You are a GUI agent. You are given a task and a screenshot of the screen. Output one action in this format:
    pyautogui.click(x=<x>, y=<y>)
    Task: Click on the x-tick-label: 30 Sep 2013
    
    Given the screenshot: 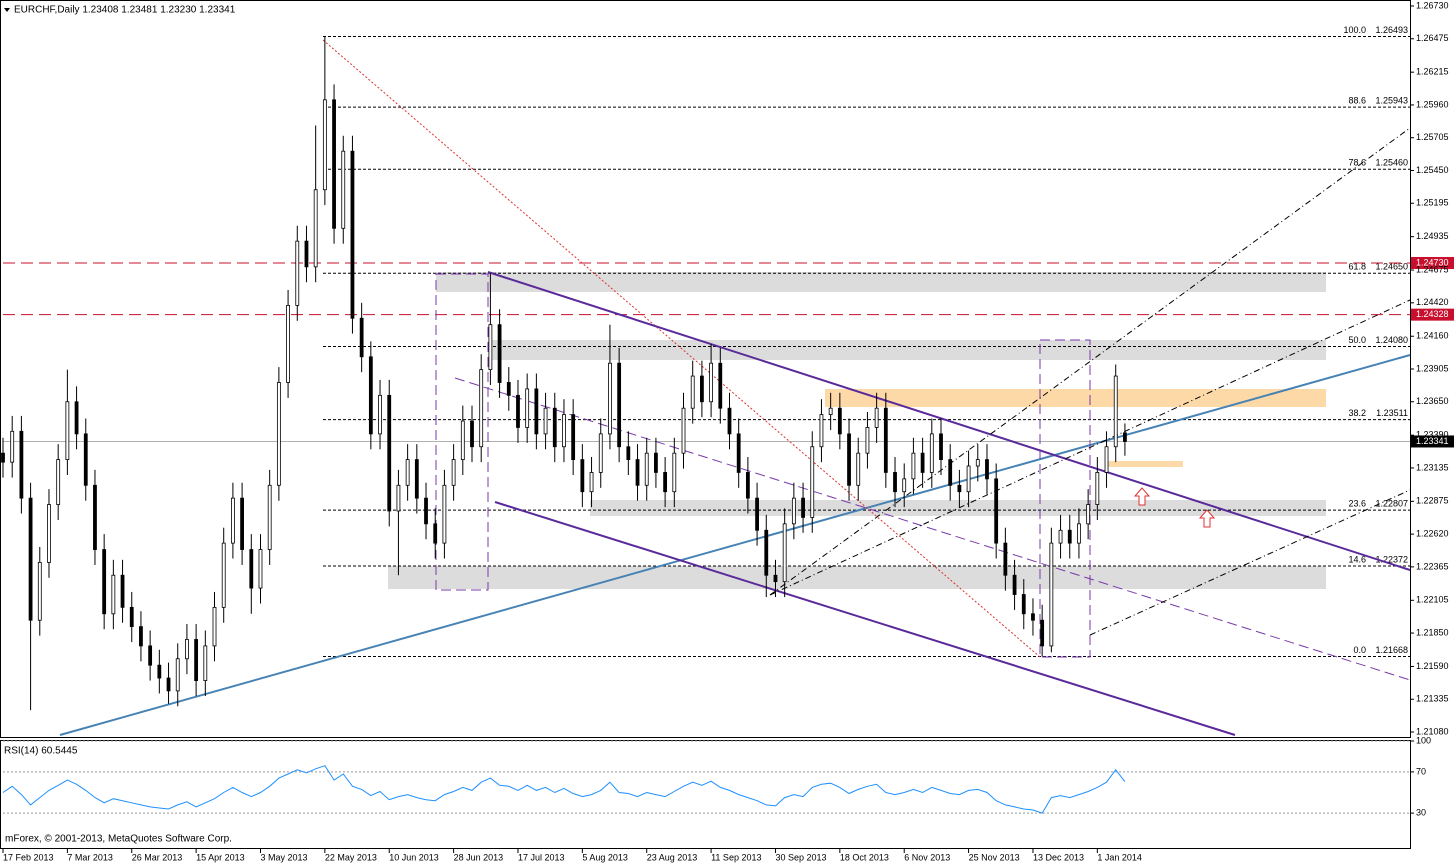 What is the action you would take?
    pyautogui.click(x=800, y=857)
    